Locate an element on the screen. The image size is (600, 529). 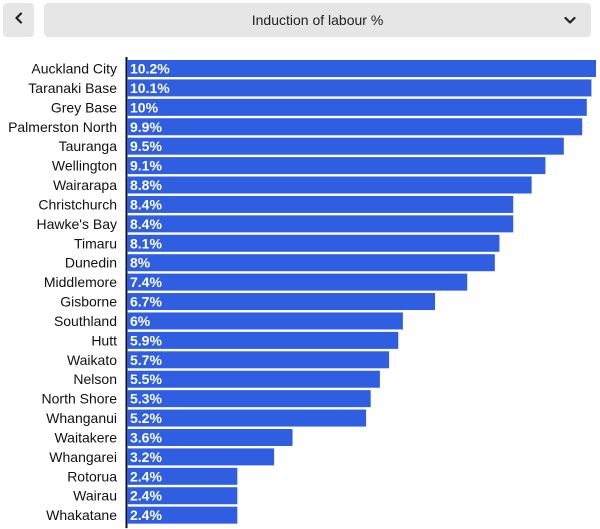
value-label: 5.7% is located at coordinates (146, 360).